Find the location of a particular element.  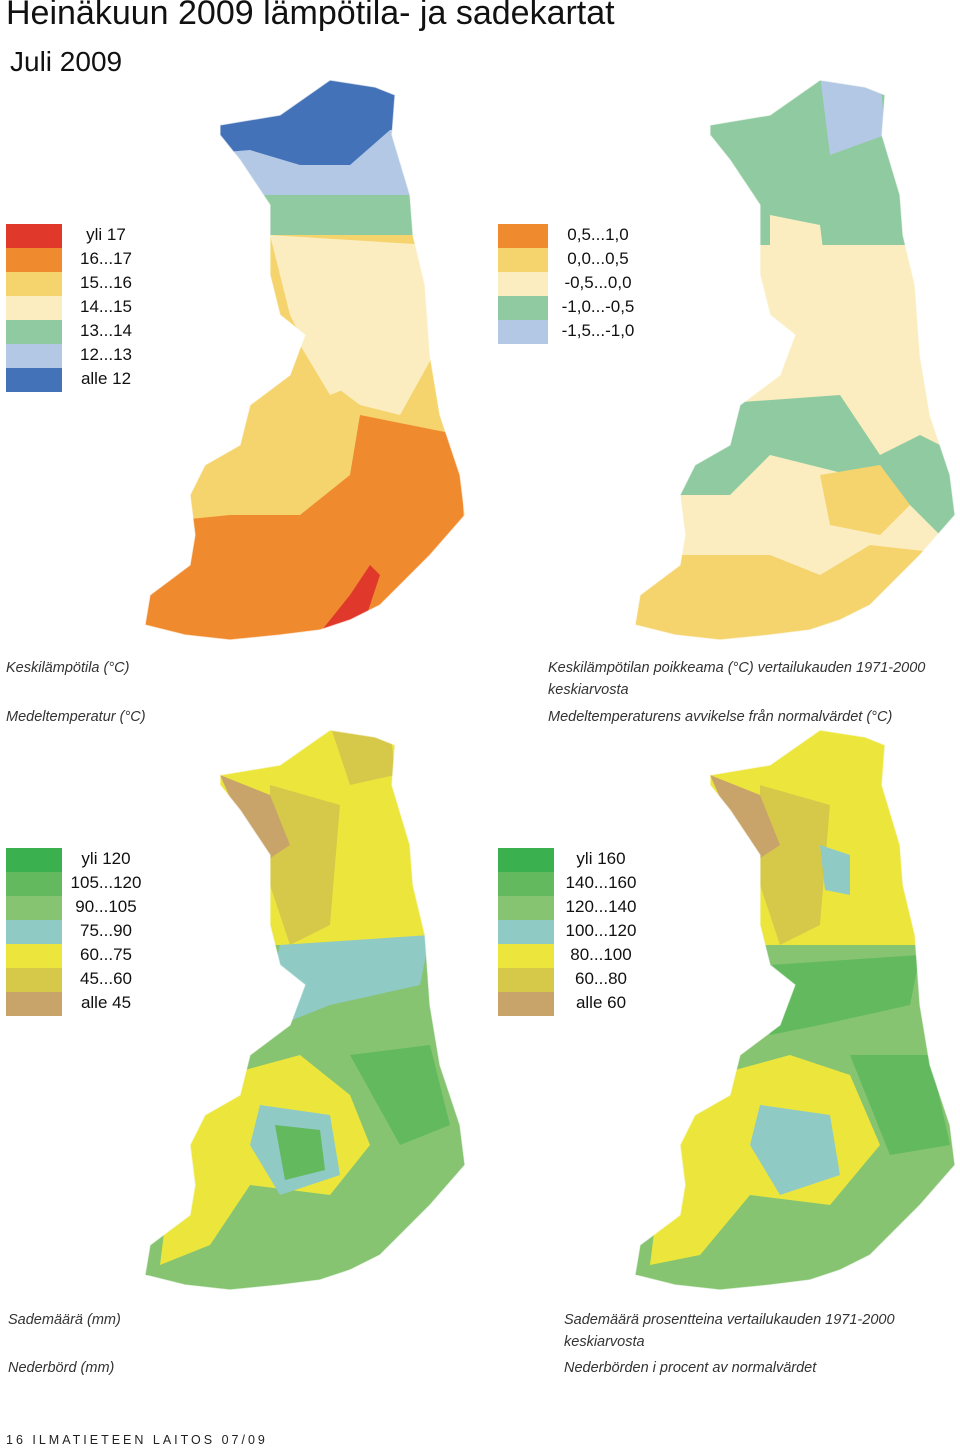

legend-row: alle 12 is located at coordinates (111, 380).